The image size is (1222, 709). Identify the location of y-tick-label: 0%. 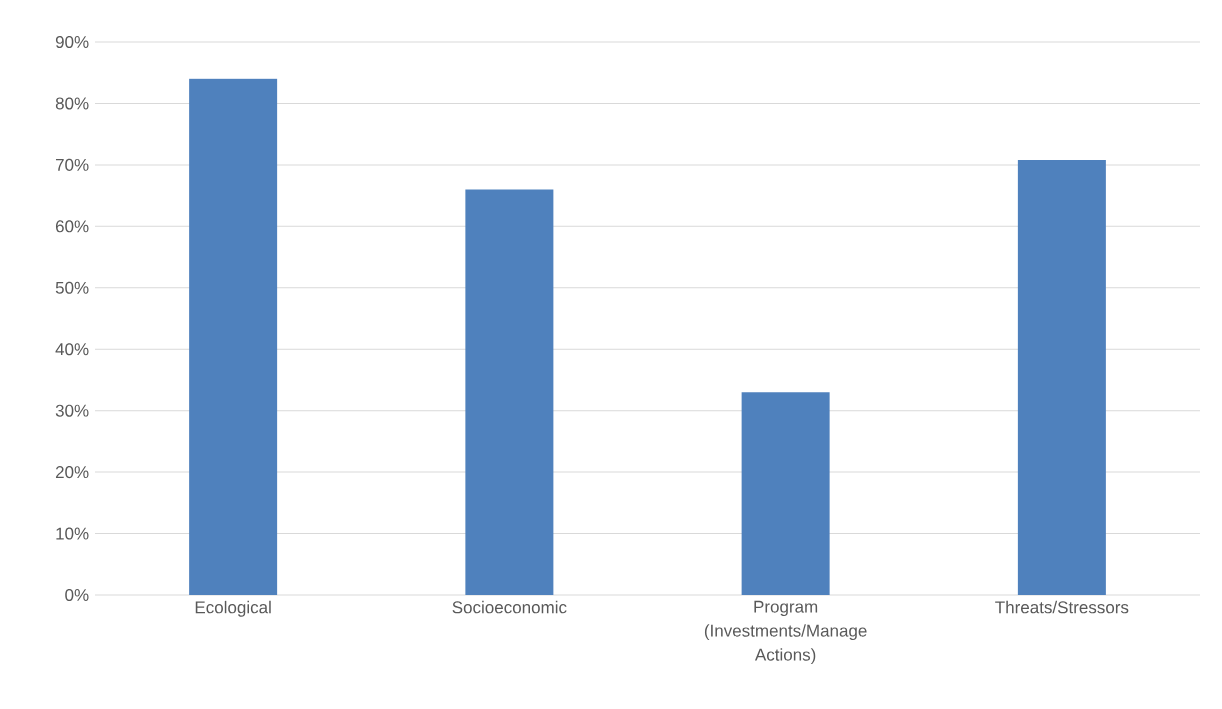
(77, 595).